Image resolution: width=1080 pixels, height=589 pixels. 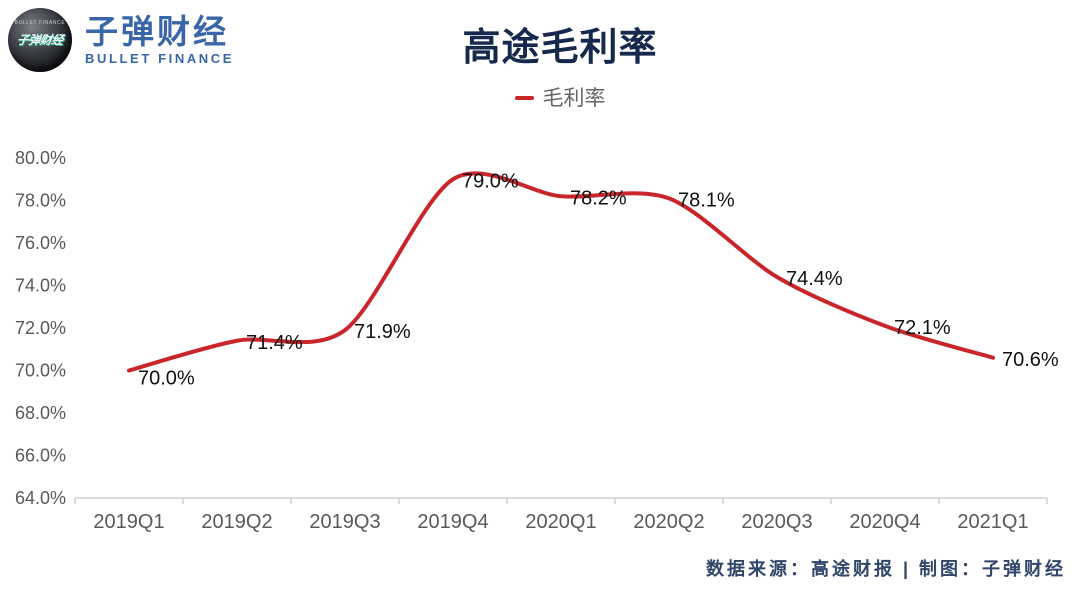 What do you see at coordinates (885, 569) in the screenshot?
I see `source-note: 数据来源：高途财报 | 制图：子弹财经` at bounding box center [885, 569].